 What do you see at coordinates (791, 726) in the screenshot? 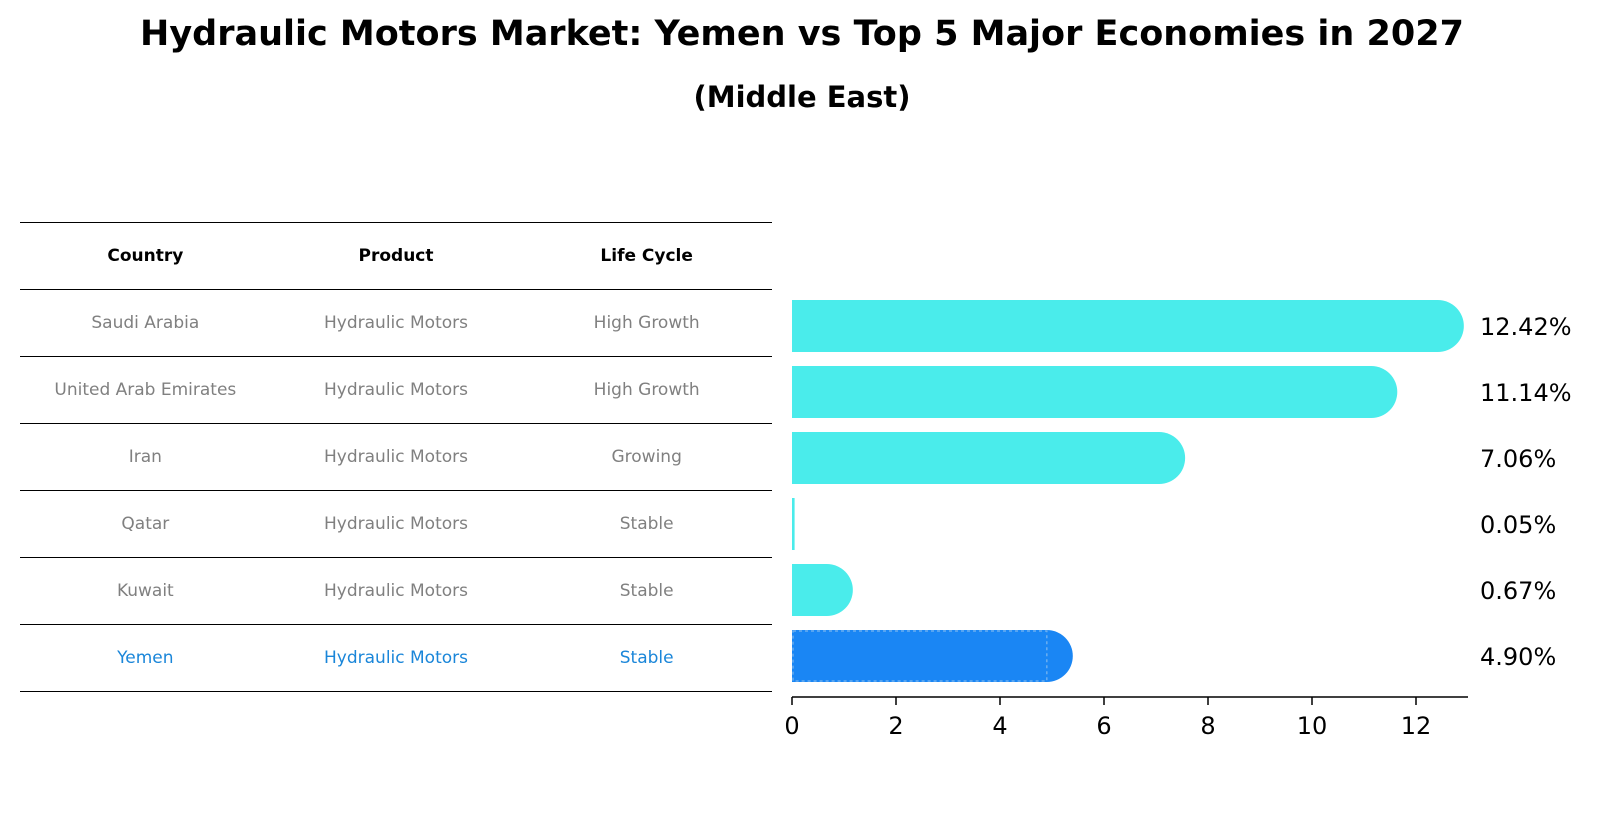
I see `x-tick-label: 0` at bounding box center [791, 726].